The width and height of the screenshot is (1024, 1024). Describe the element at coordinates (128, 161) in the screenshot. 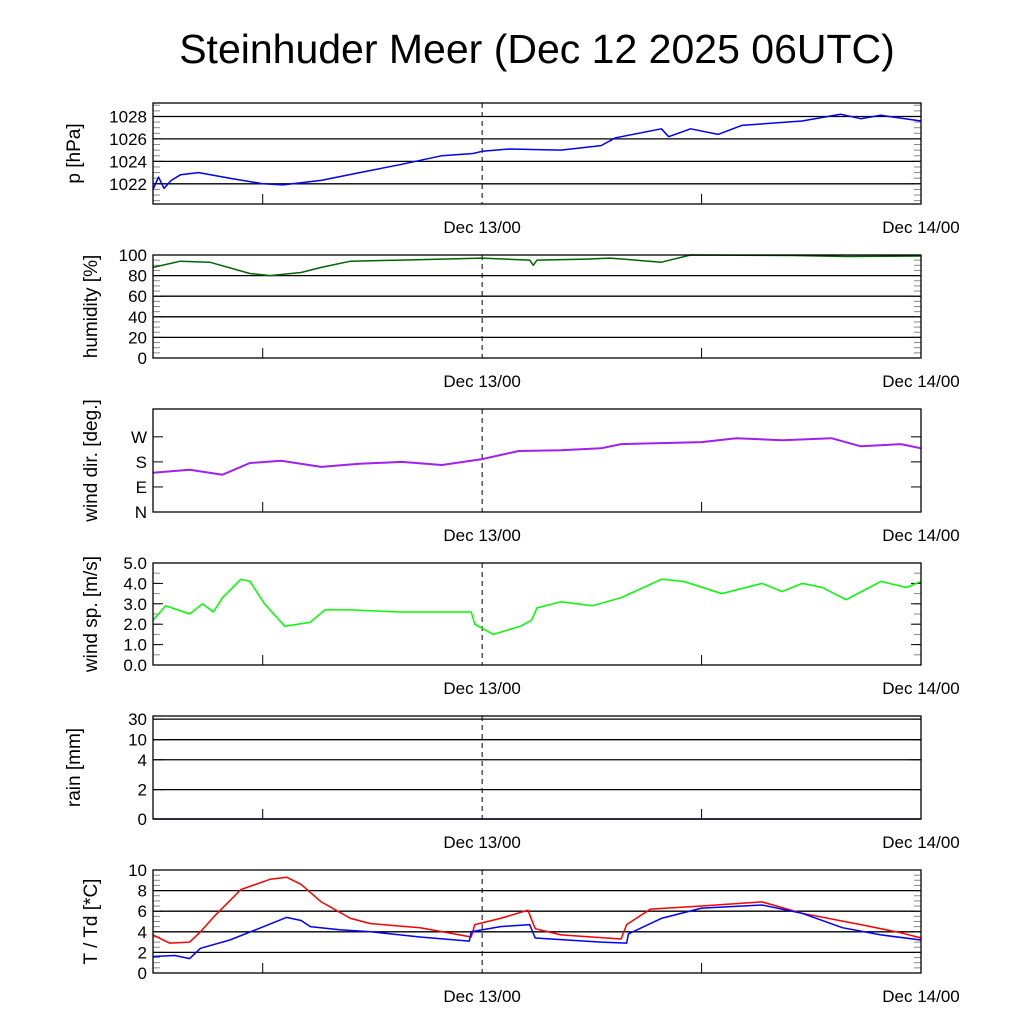

I see `y-tick-label: 1024` at that location.